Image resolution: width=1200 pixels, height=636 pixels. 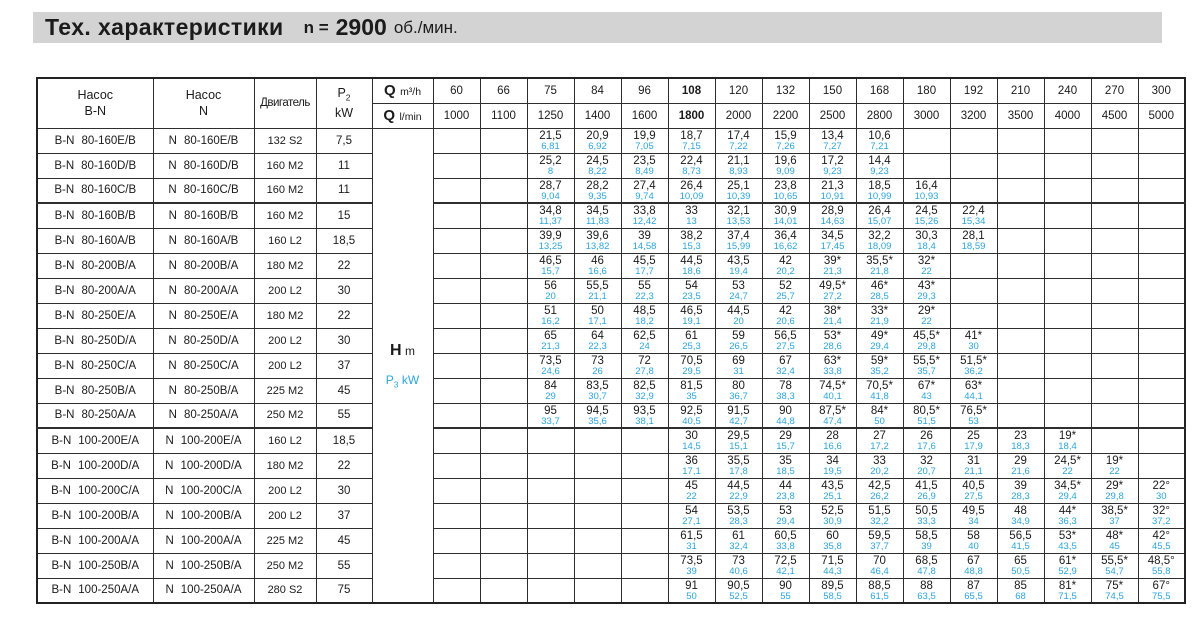 I want to click on spec-cell: 16,4 10,93, so click(x=926, y=190).